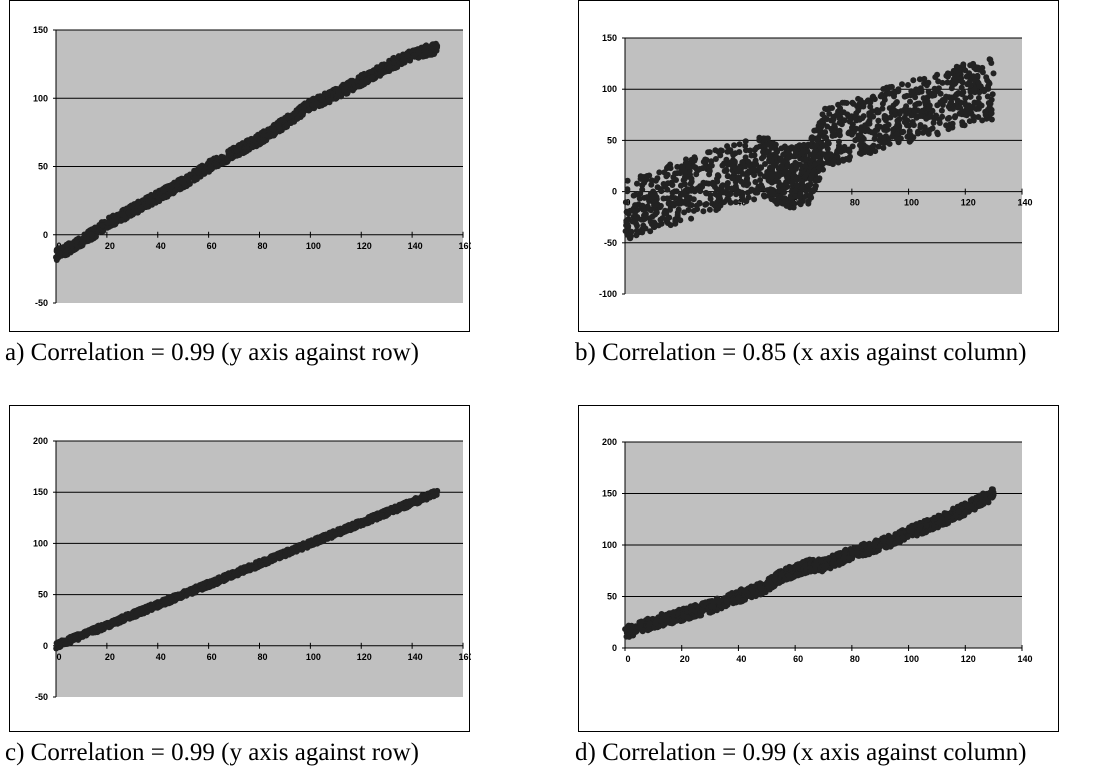 This screenshot has width=1109, height=771. Describe the element at coordinates (816, 166) in the screenshot. I see `scatter-chart-b: -100-50050100150020406080100120140` at that location.